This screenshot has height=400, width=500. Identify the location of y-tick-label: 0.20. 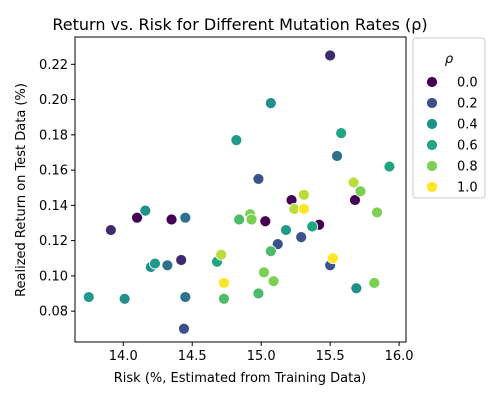
(53, 100).